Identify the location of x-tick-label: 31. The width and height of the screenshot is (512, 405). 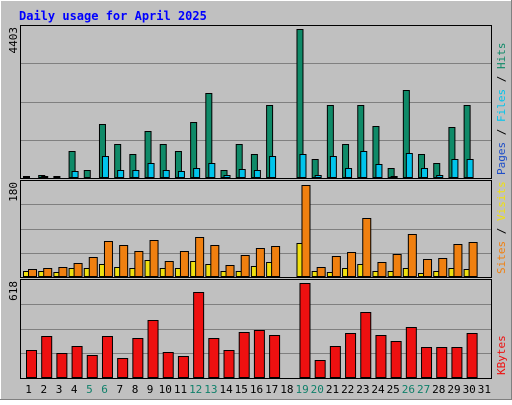
(484, 389).